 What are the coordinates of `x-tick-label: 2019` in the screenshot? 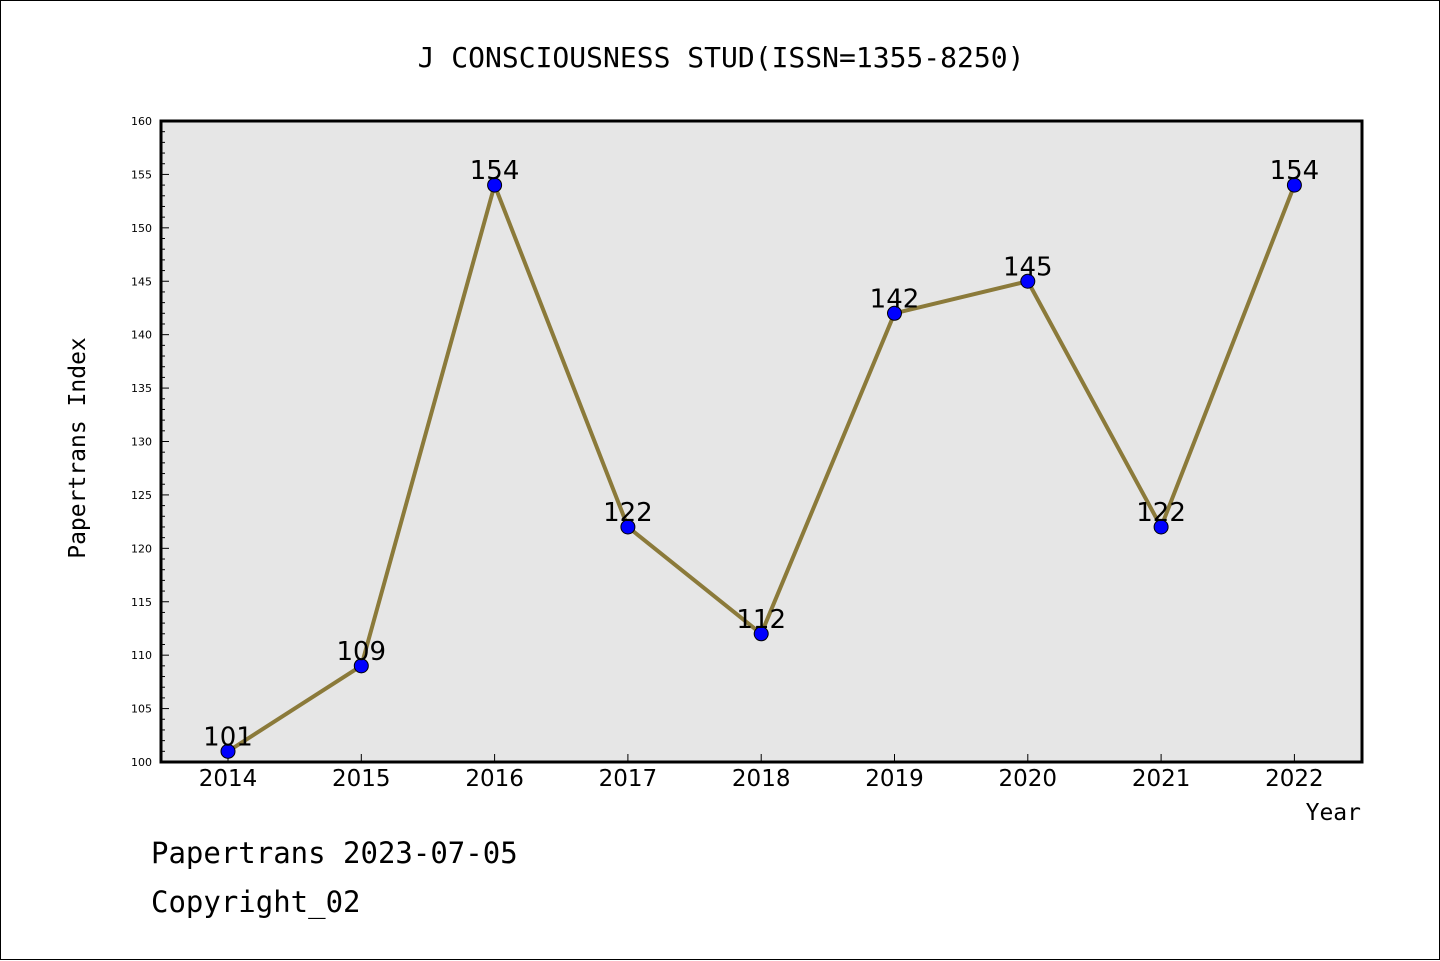 It's located at (894, 779).